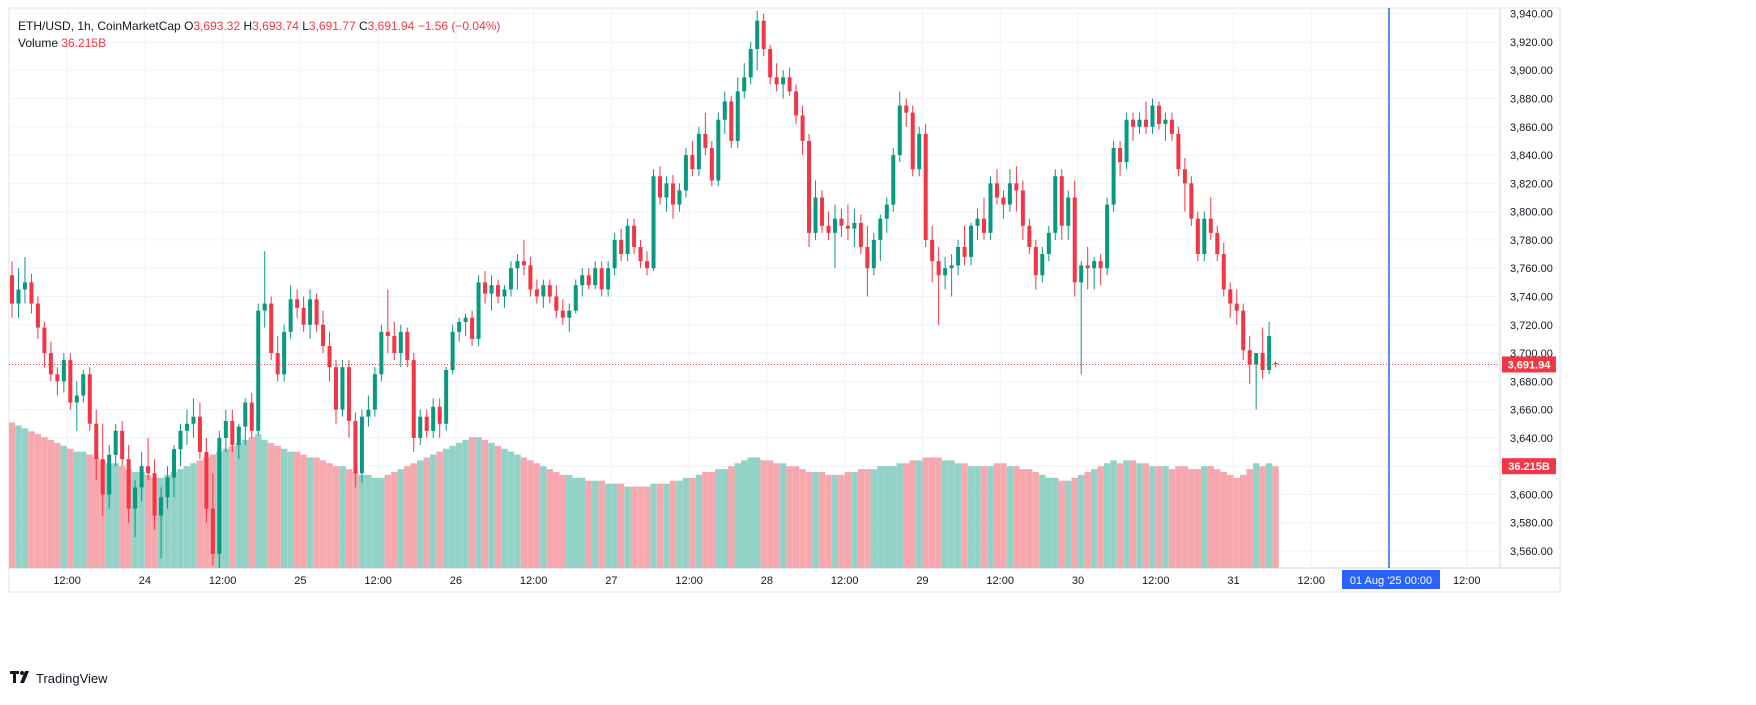 The image size is (1756, 705). What do you see at coordinates (1531, 213) in the screenshot?
I see `y-tick-label: 3,800.00` at bounding box center [1531, 213].